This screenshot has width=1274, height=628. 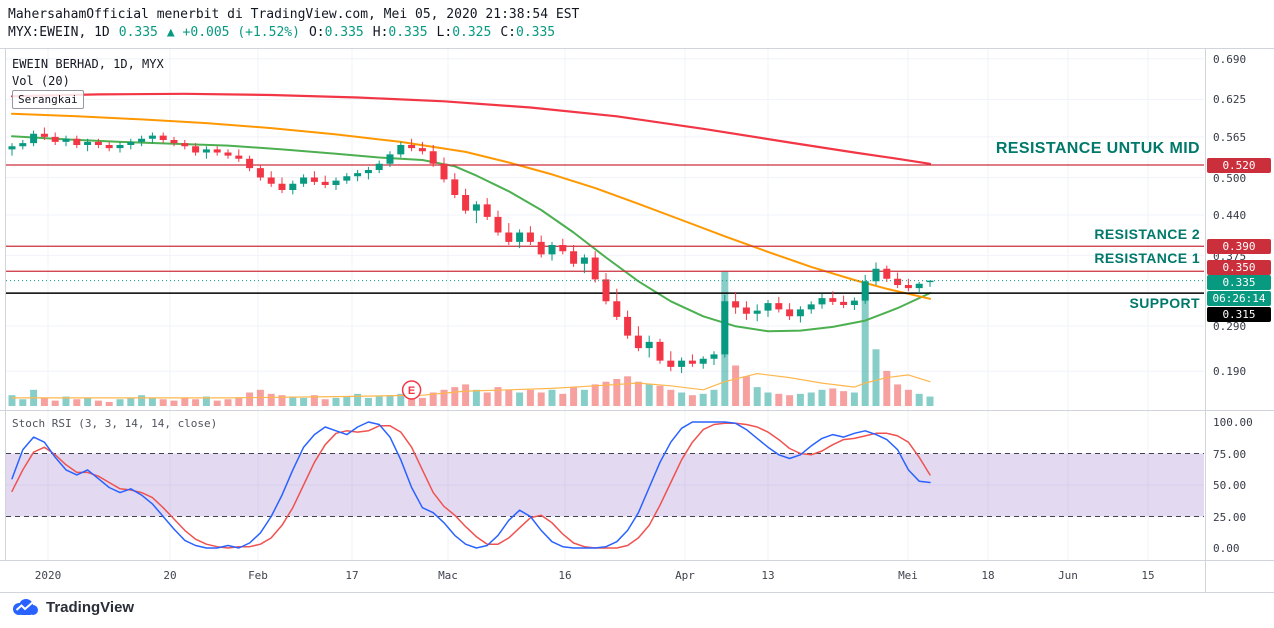 What do you see at coordinates (1226, 548) in the screenshot?
I see `stoch-axis-label: 0.00` at bounding box center [1226, 548].